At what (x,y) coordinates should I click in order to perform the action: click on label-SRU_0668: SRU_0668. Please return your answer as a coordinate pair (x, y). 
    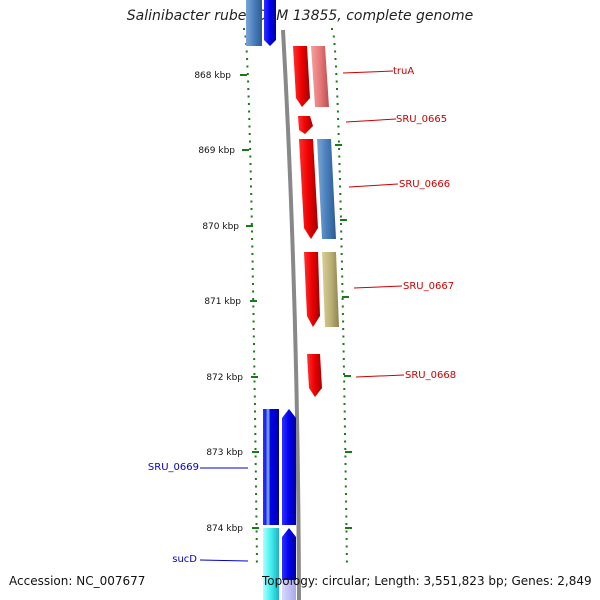
    Looking at the image, I should click on (430, 375).